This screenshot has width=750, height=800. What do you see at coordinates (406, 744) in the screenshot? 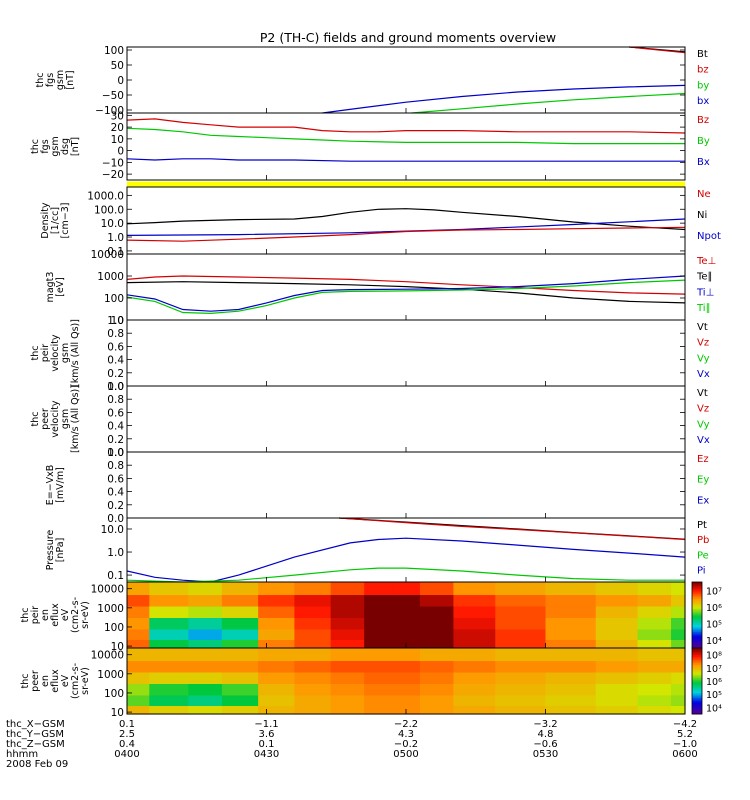
I see `x-axis-value: −0.2` at bounding box center [406, 744].